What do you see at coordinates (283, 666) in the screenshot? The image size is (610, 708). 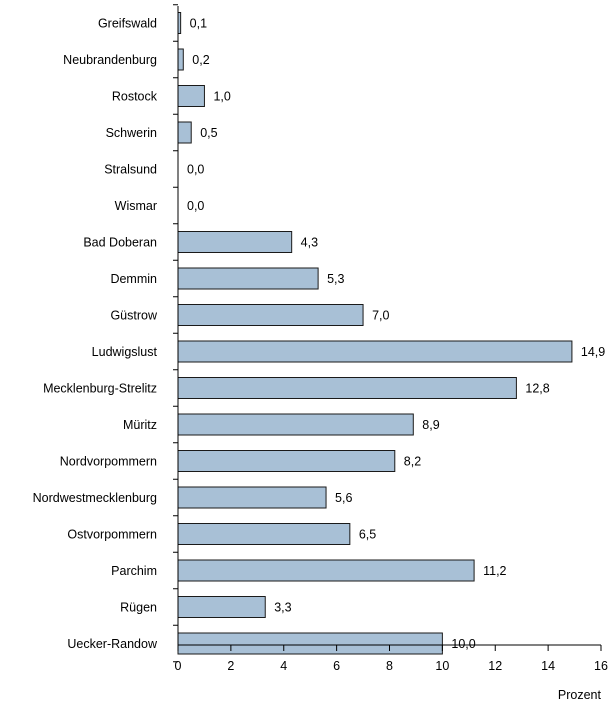 I see `x-tick-label: 4` at bounding box center [283, 666].